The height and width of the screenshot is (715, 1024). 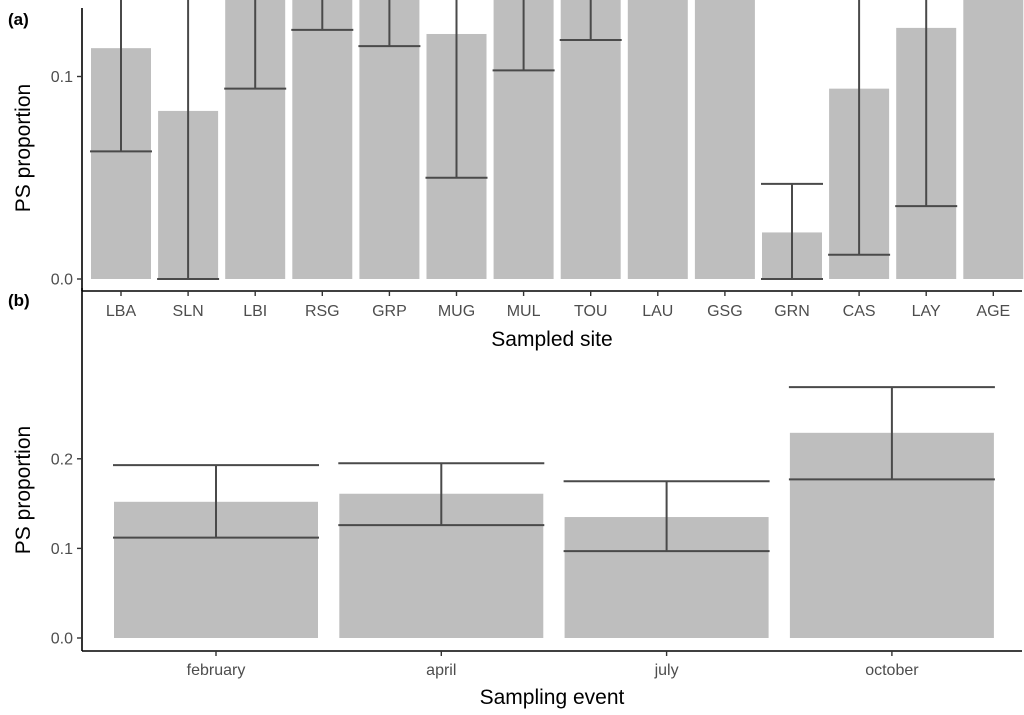 What do you see at coordinates (18, 19) in the screenshot?
I see `panel-label: (a)` at bounding box center [18, 19].